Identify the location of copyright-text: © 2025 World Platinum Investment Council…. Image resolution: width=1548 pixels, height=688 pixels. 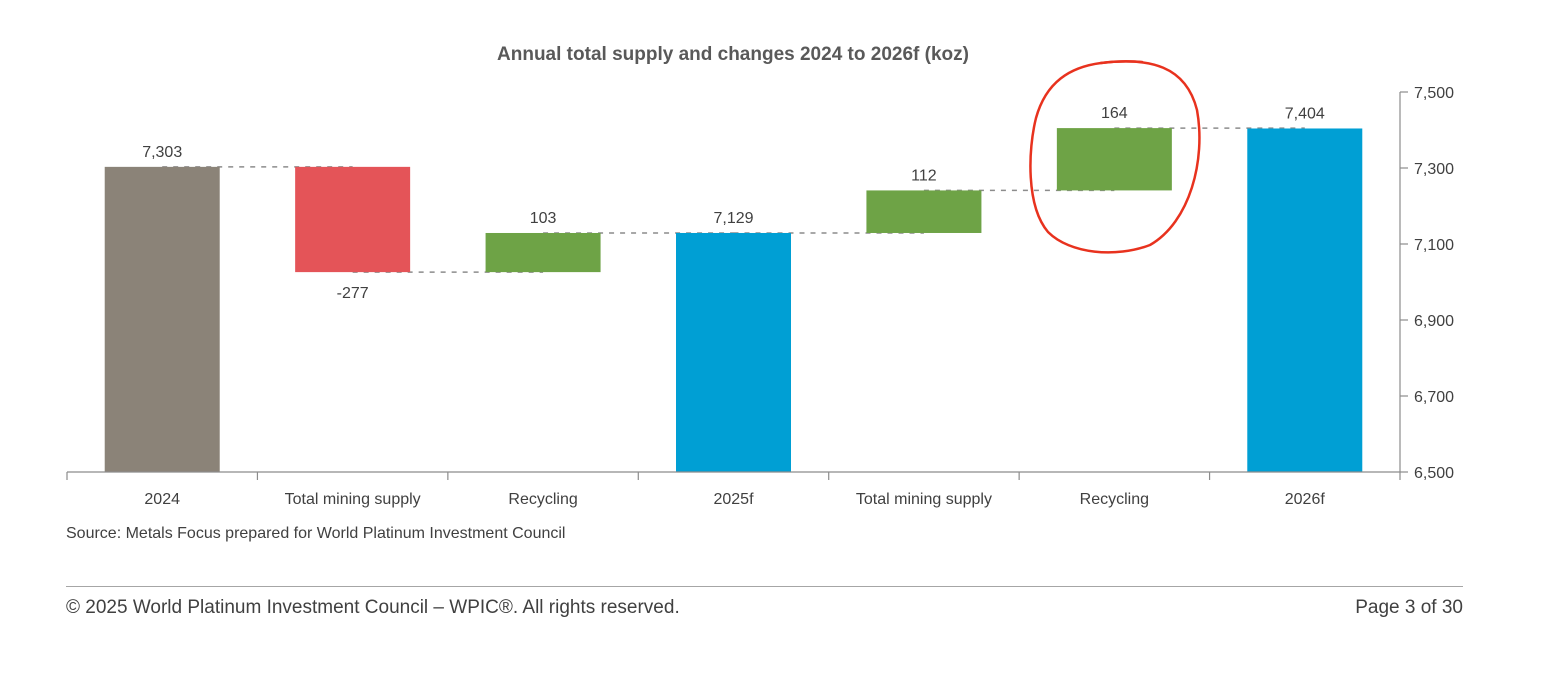
(373, 607).